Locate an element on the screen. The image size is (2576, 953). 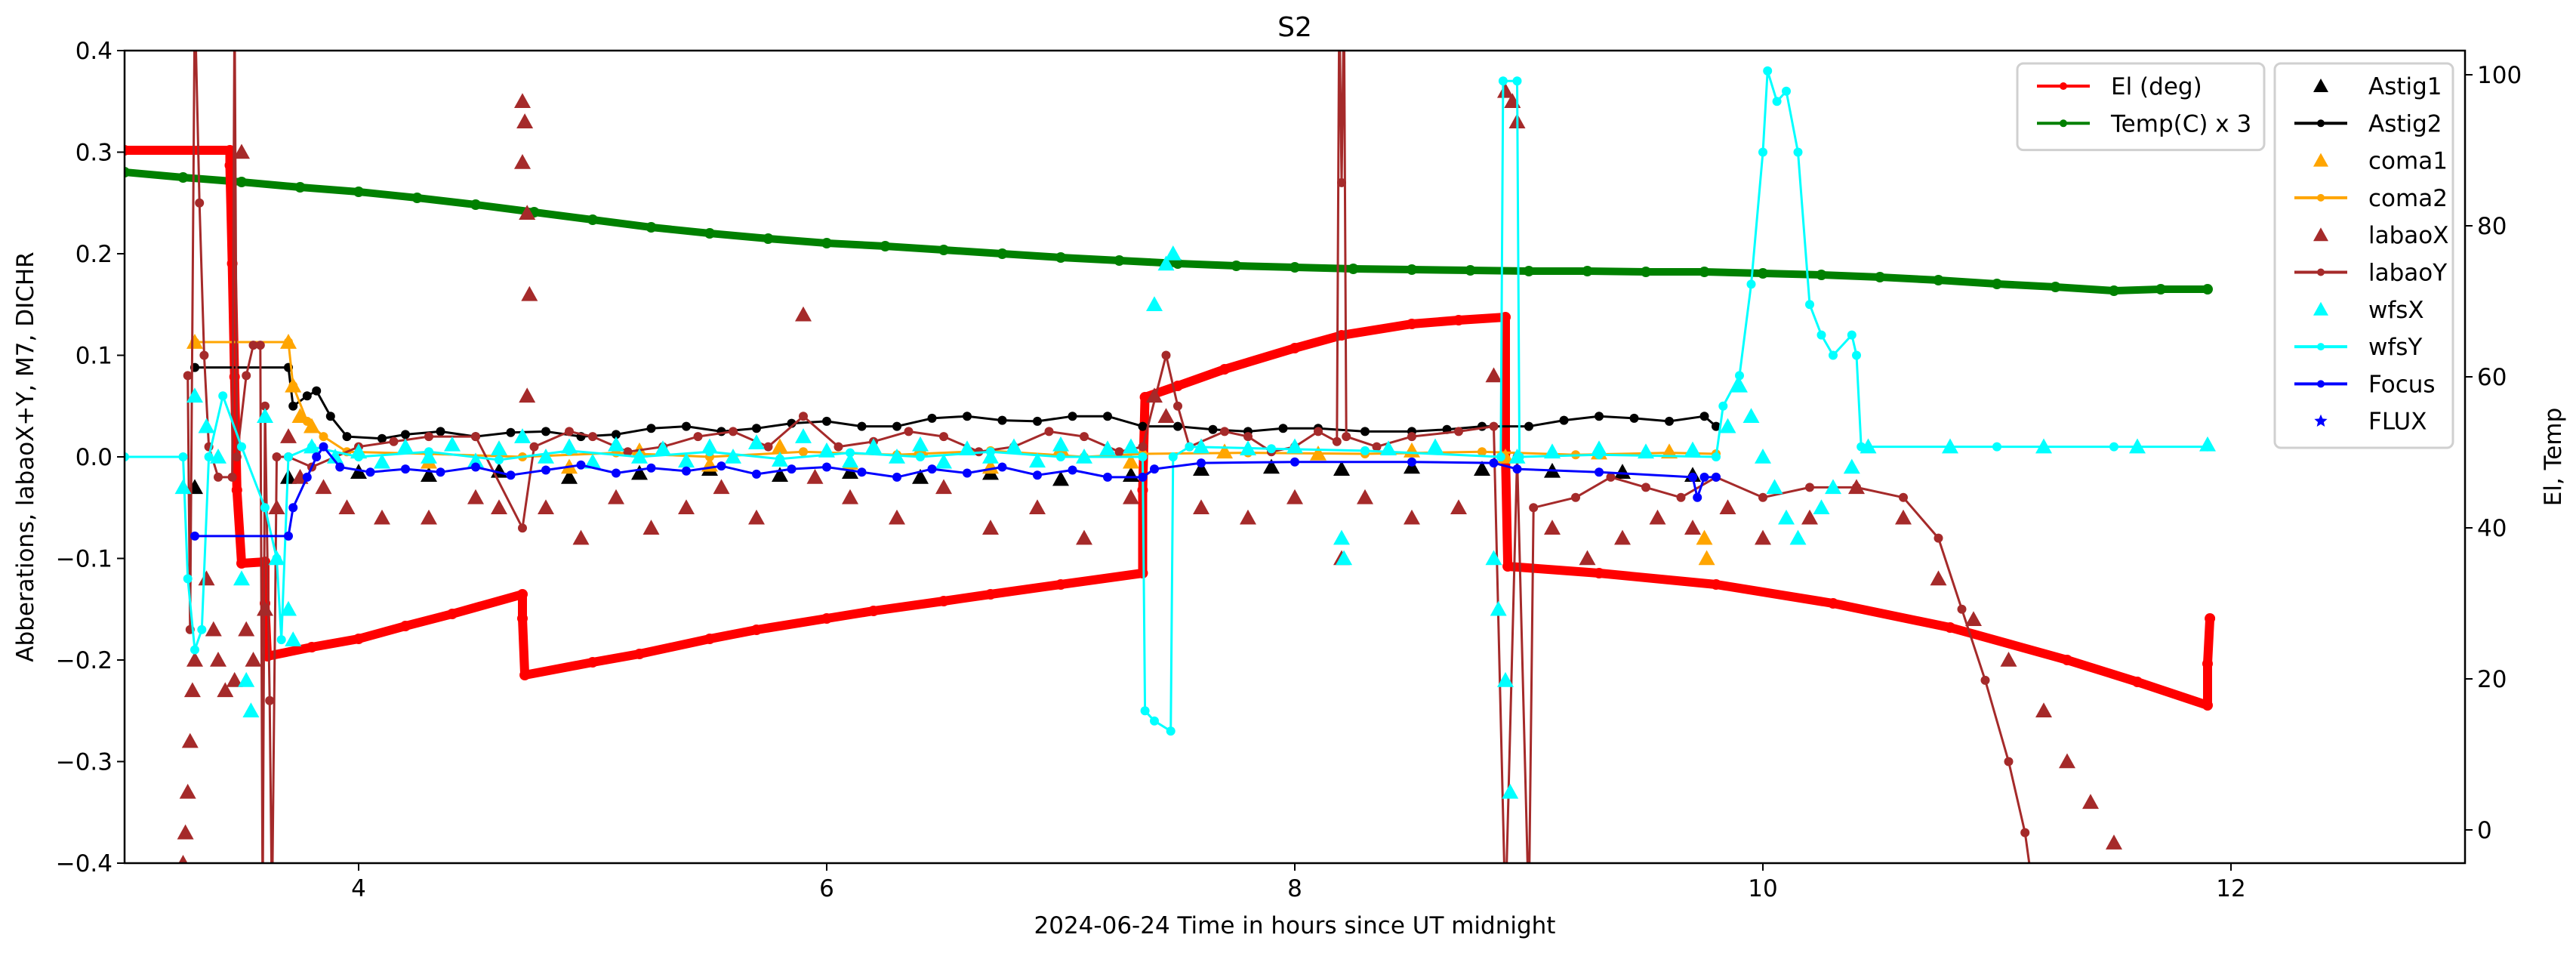
legend-label: wfsX is located at coordinates (2396, 310).